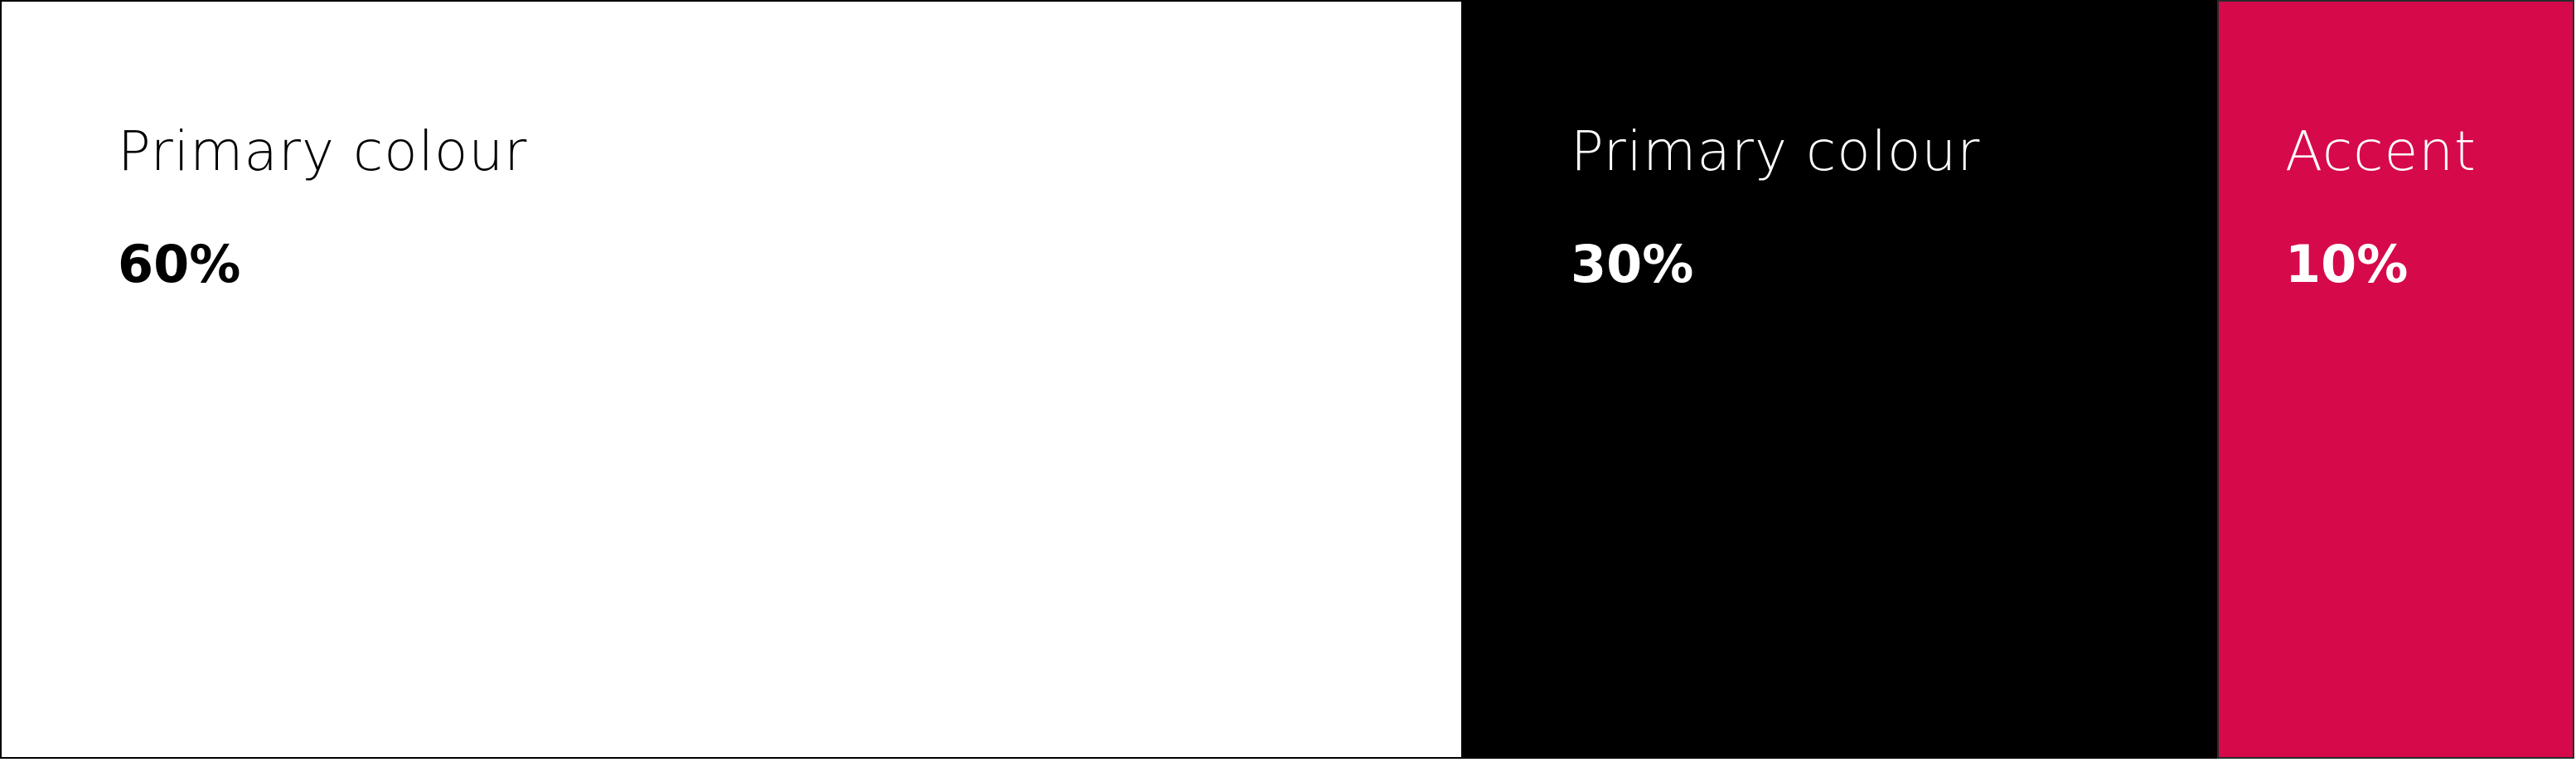 This screenshot has height=767, width=2576. I want to click on swatch-percentage: 60%, so click(179, 264).